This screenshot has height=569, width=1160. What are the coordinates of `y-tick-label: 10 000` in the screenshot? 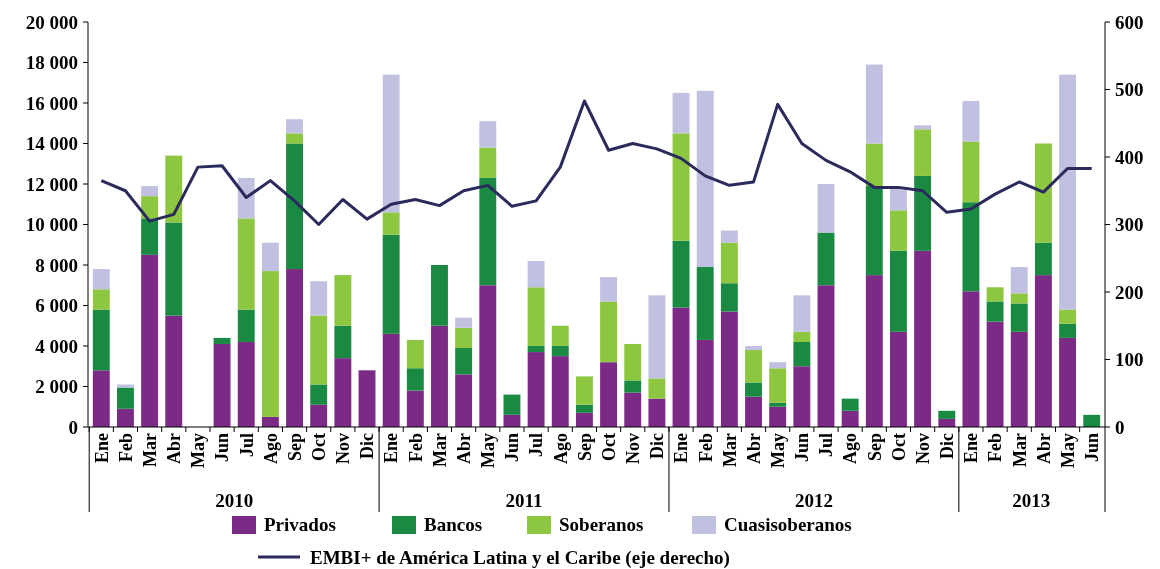 It's located at (51, 225).